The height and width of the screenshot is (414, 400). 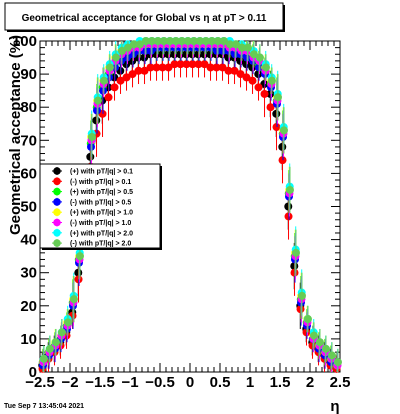 I want to click on legend-label: (+) with pT/|q| > 2.0, so click(x=101, y=233).